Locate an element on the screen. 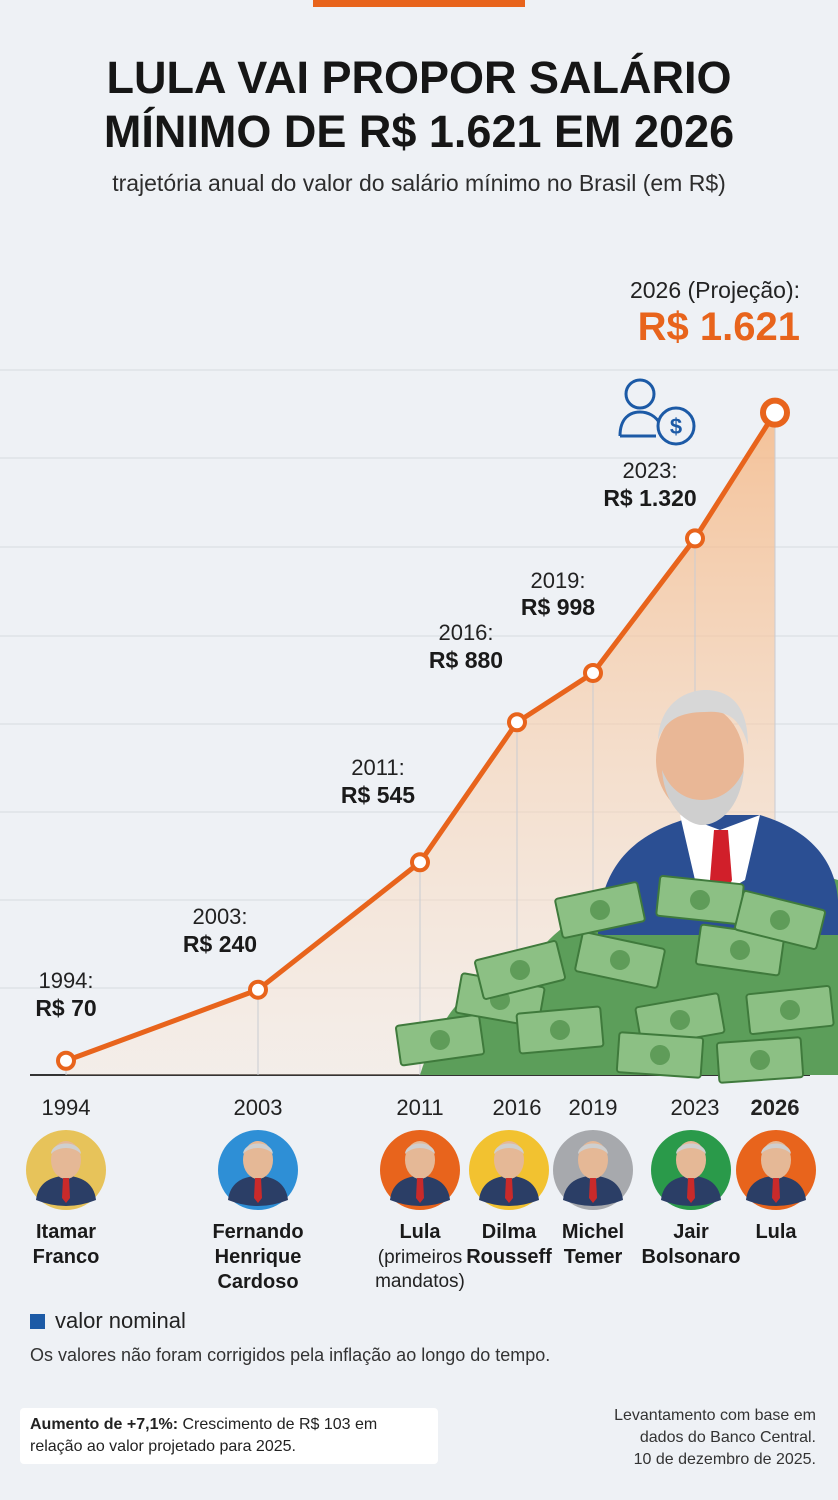 This screenshot has height=1500, width=838. president-name: Fernando is located at coordinates (257, 1232).